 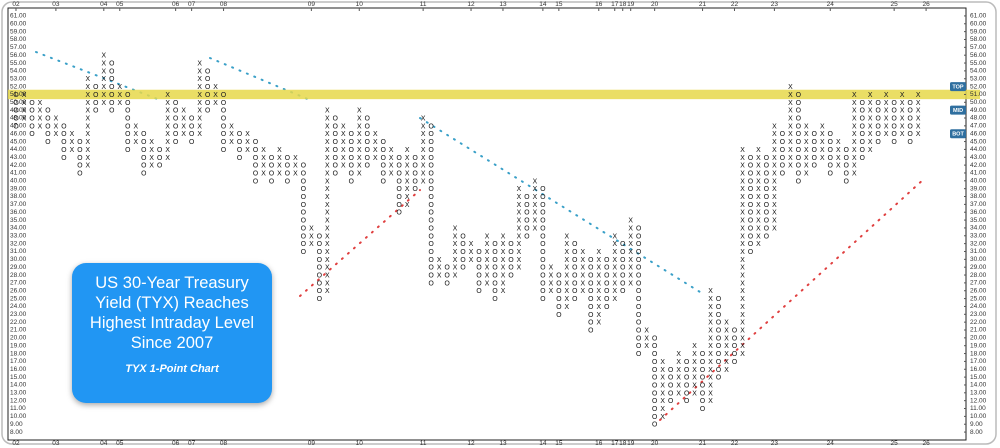 What do you see at coordinates (18, 133) in the screenshot?
I see `y-tick-label: 46.00` at bounding box center [18, 133].